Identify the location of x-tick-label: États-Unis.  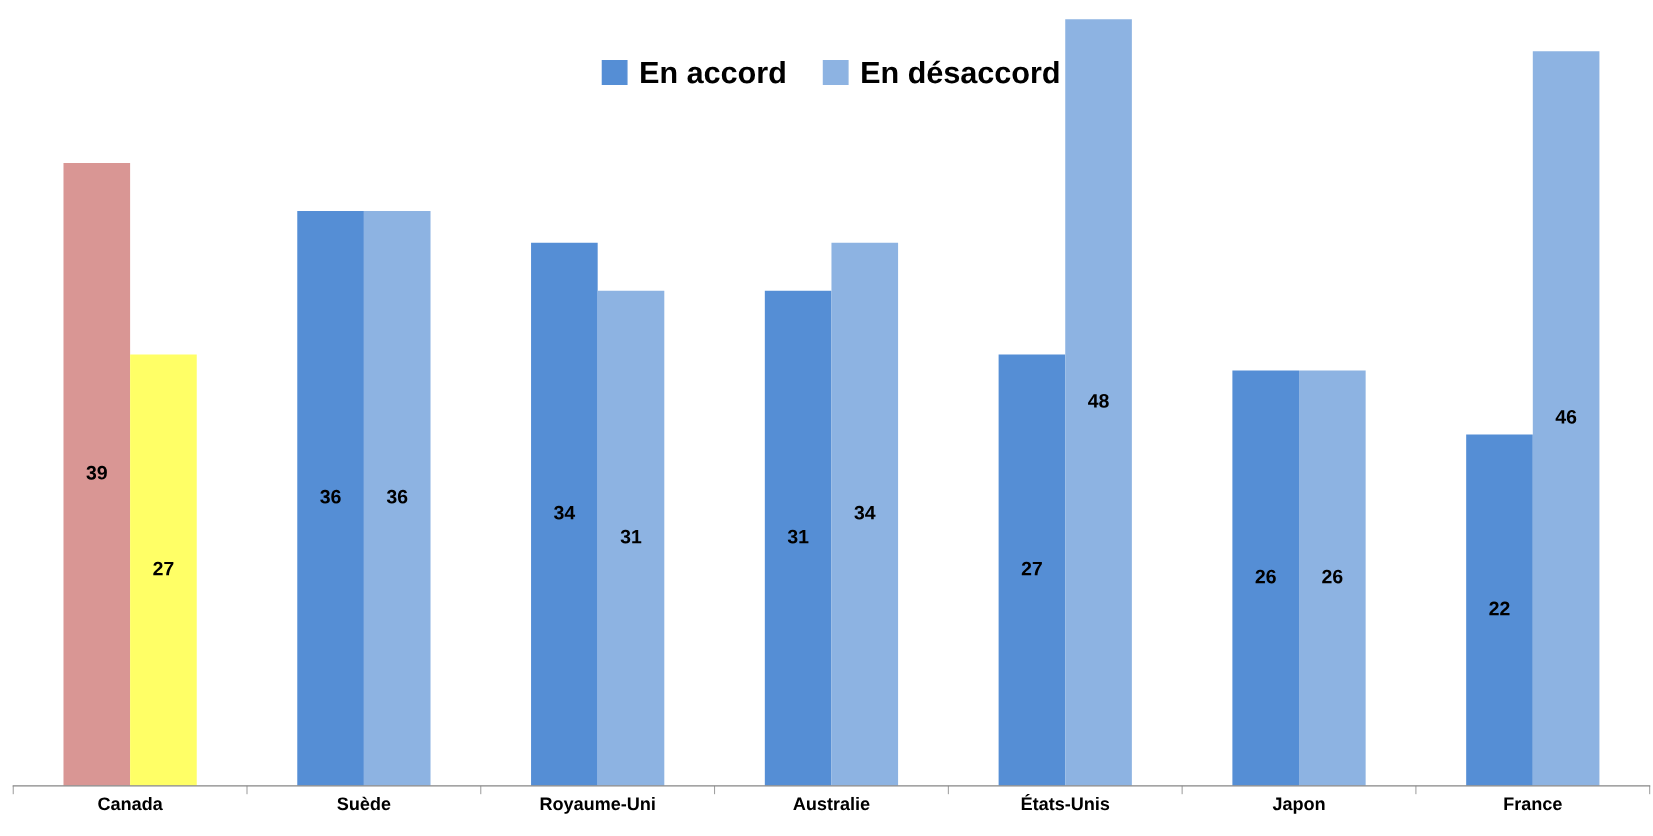
(1065, 802).